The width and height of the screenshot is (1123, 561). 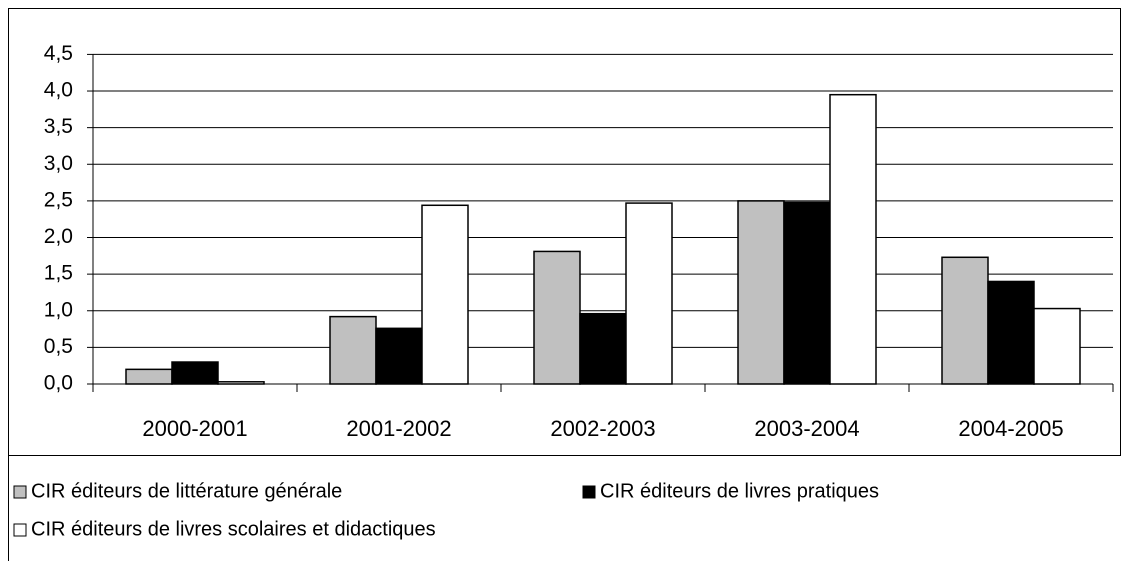 I want to click on x-tick-label: 2001-2002, so click(x=398, y=428).